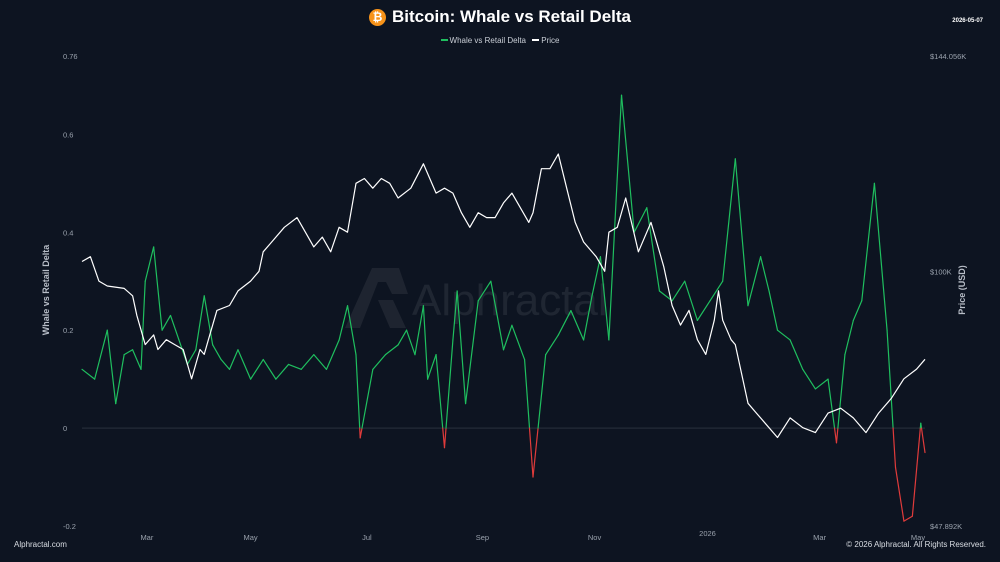  What do you see at coordinates (376, 298) in the screenshot?
I see `alphractal-logo-icon` at bounding box center [376, 298].